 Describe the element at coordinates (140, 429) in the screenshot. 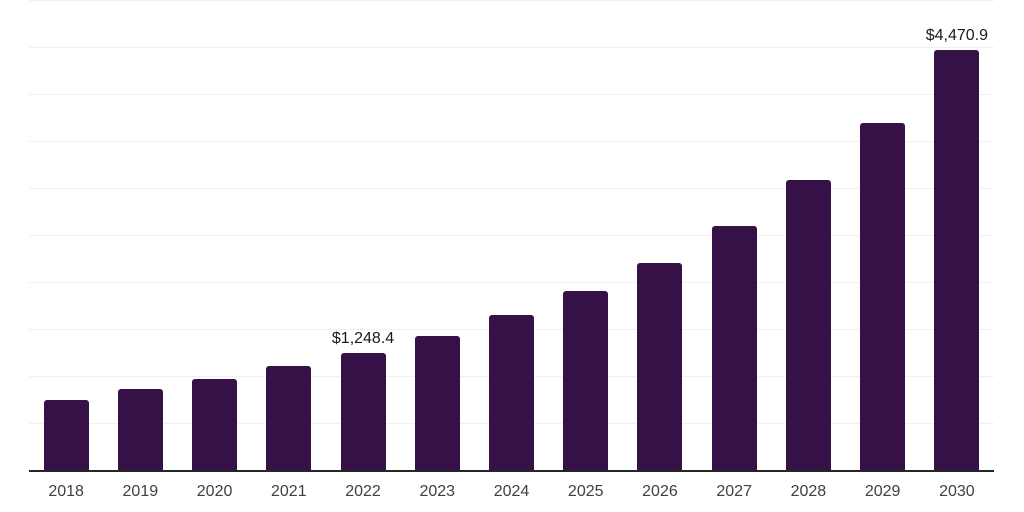

I see `bar-2019` at that location.